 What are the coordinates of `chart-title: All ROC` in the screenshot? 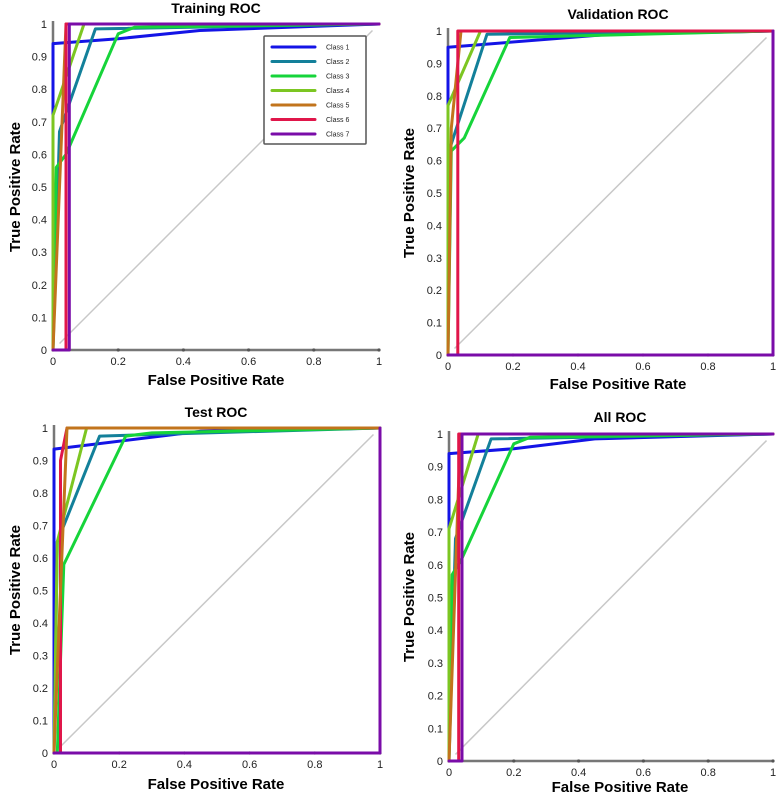 It's located at (620, 417).